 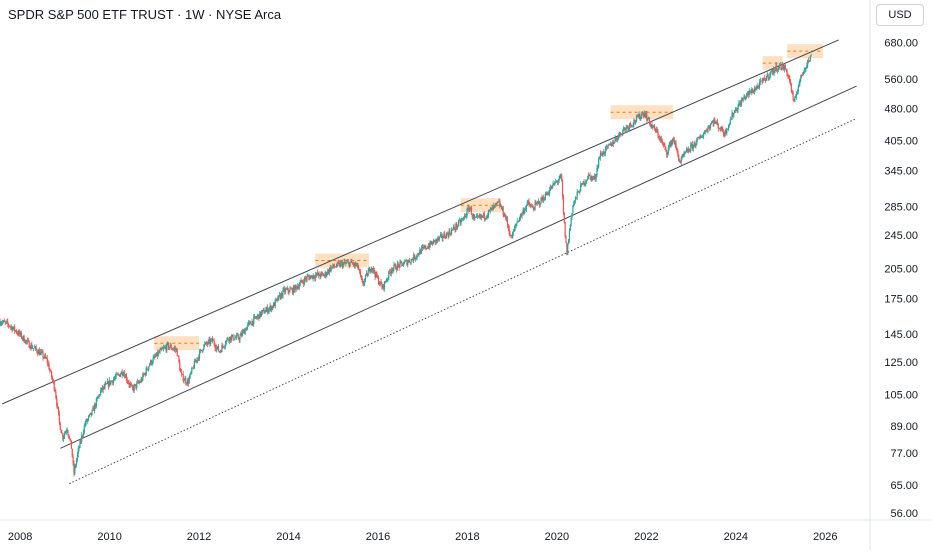 I want to click on x-tick-label: 2022, so click(x=646, y=537).